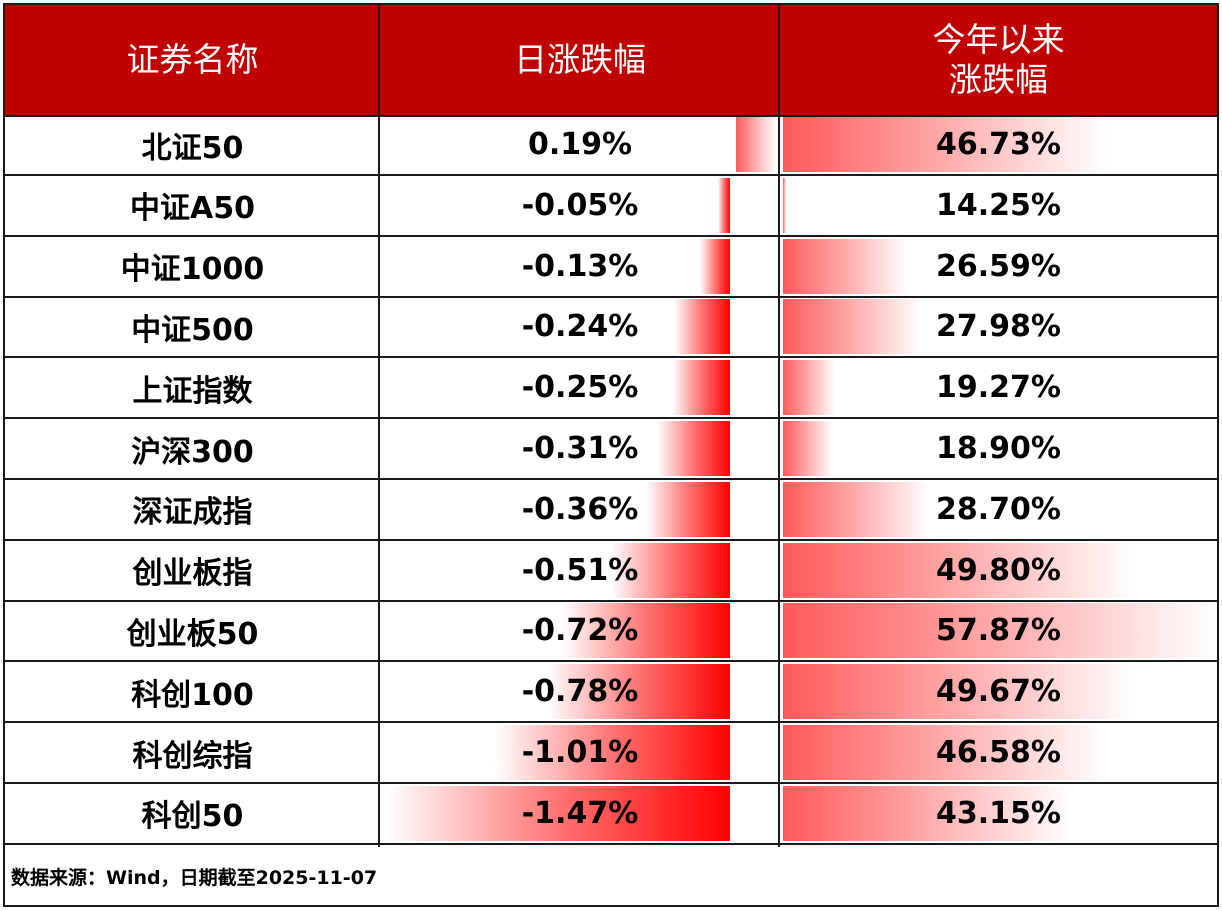 This screenshot has width=1222, height=911. I want to click on ytd-change: 18.90%, so click(998, 448).